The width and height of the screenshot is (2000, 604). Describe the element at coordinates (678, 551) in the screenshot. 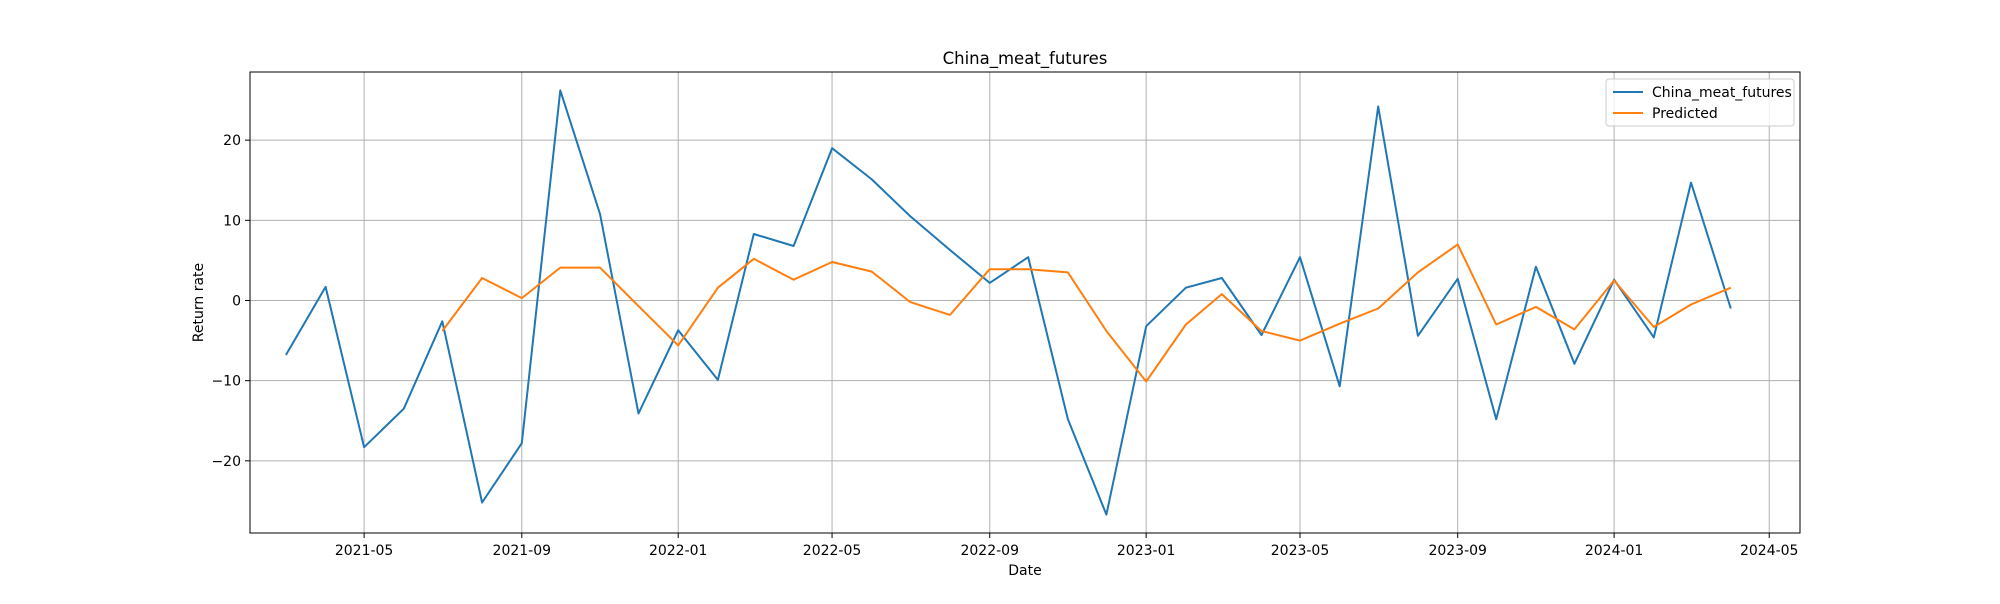

I see `x-tick-label: 2022-01` at that location.